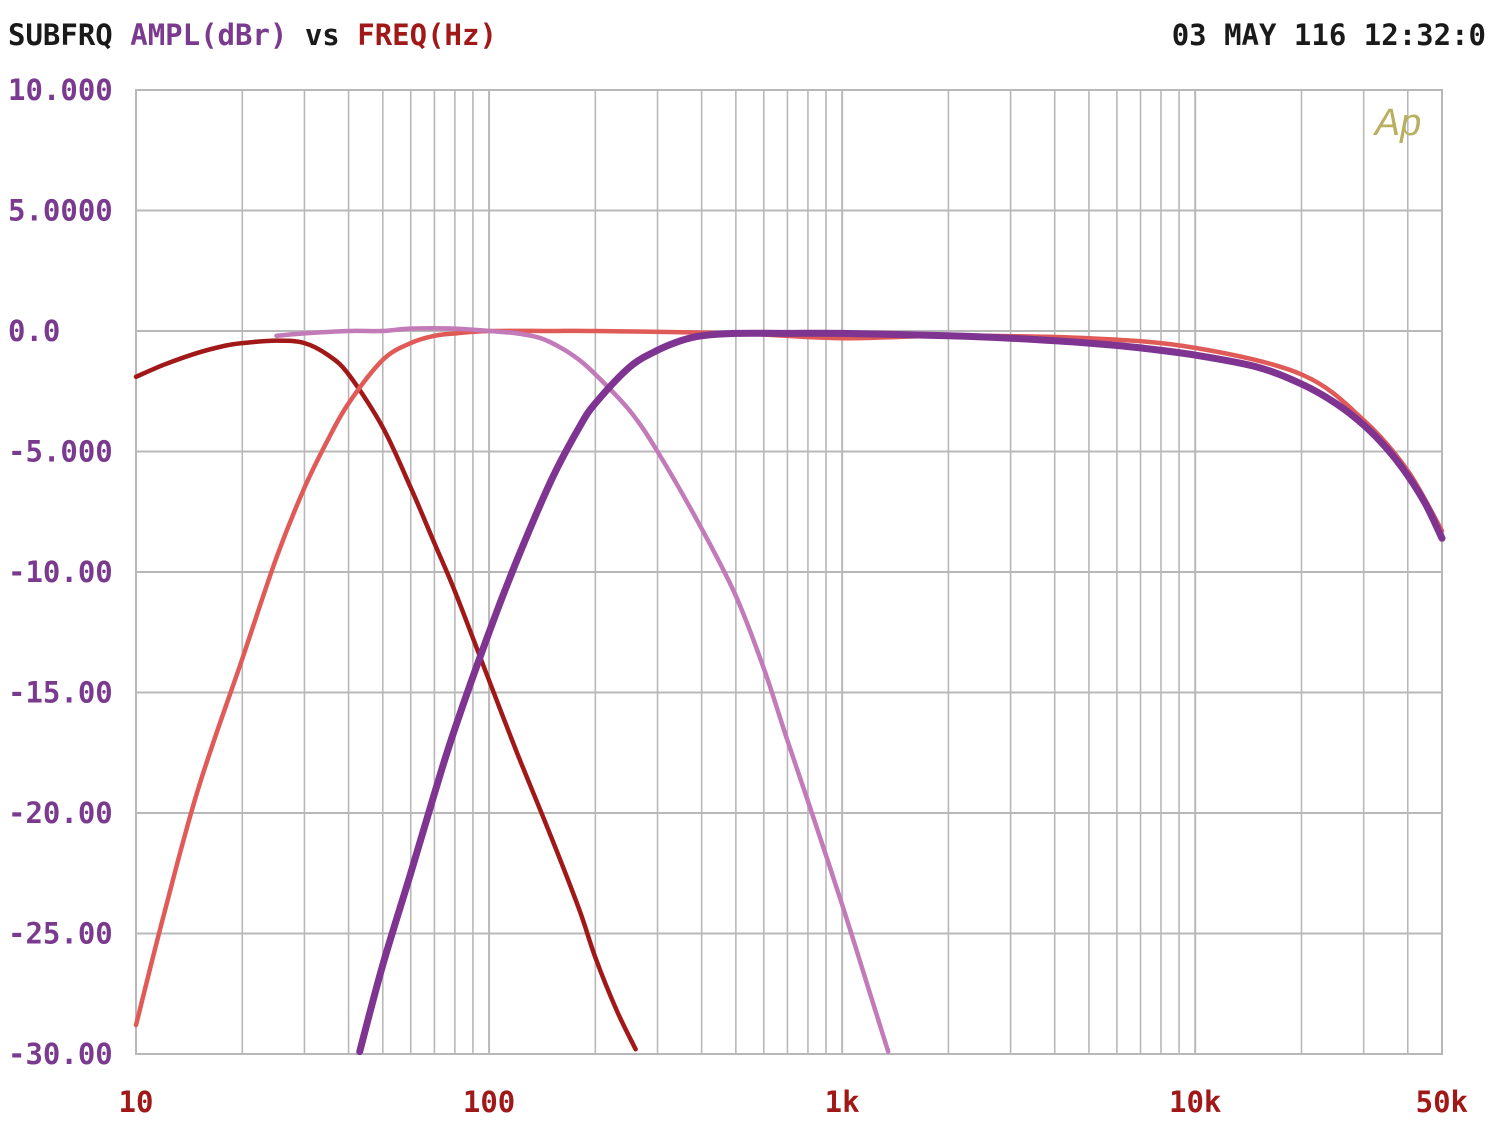 The width and height of the screenshot is (1500, 1125). What do you see at coordinates (60, 813) in the screenshot?
I see `y-tick-label: -20.00` at bounding box center [60, 813].